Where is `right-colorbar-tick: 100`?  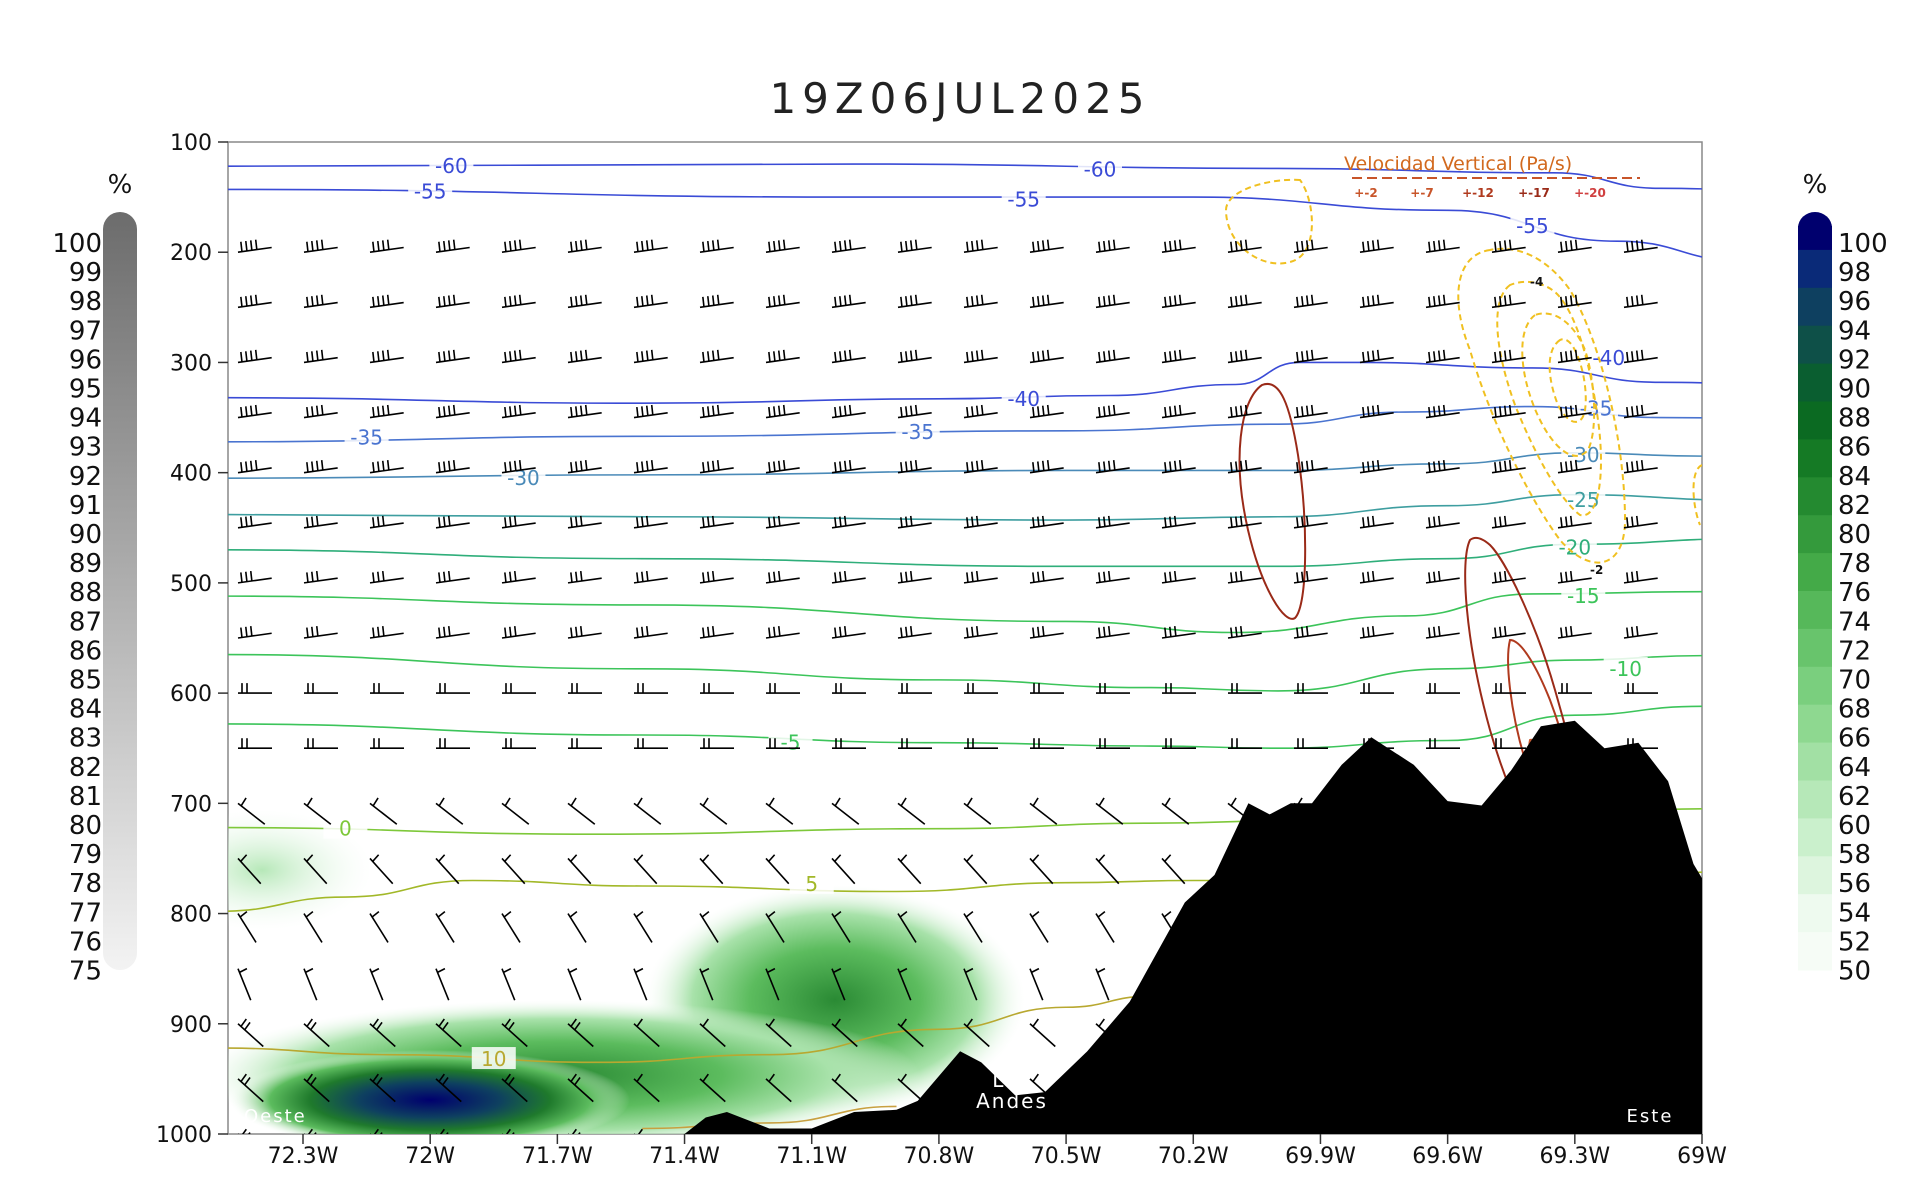
right-colorbar-tick: 100 is located at coordinates (1863, 244).